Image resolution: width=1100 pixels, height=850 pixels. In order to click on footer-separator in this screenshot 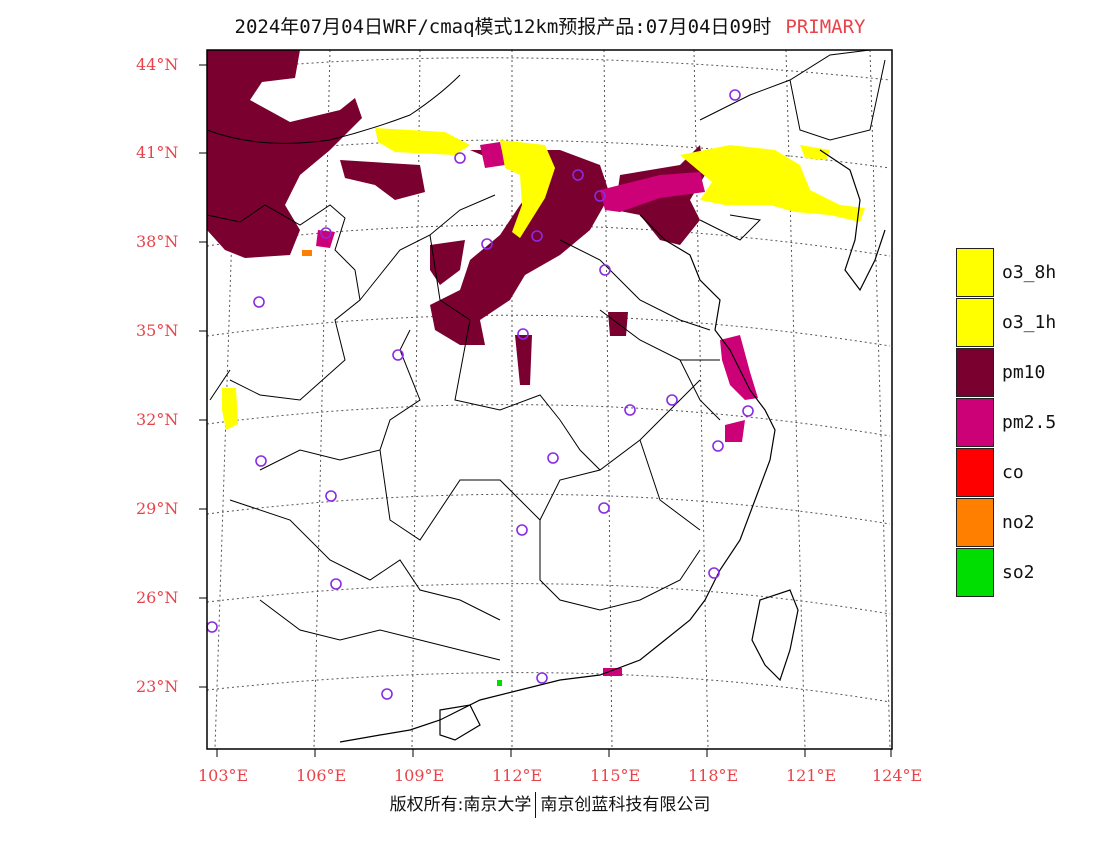, I will do `click(536, 805)`.